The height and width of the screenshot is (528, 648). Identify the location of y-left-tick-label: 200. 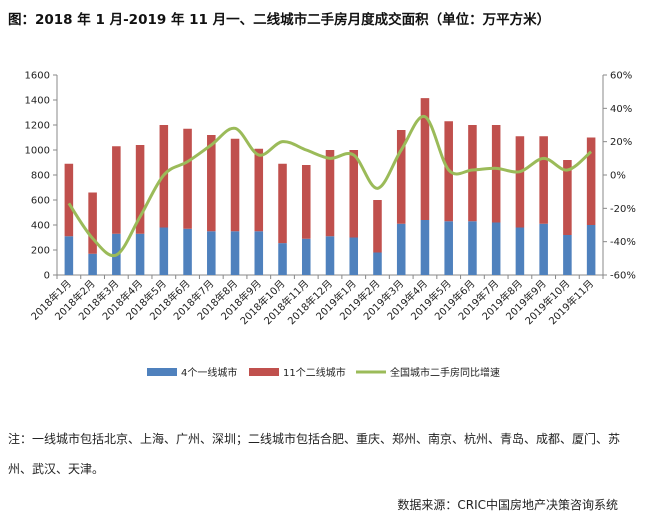
(40, 251).